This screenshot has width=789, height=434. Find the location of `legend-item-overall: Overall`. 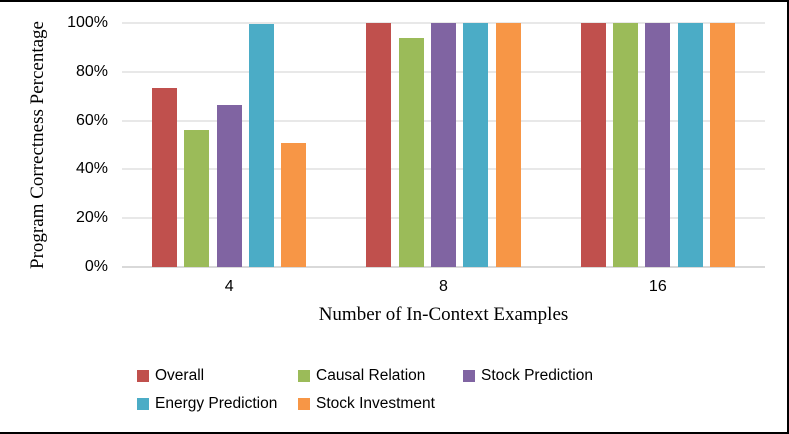

legend-item-overall: Overall is located at coordinates (217, 376).